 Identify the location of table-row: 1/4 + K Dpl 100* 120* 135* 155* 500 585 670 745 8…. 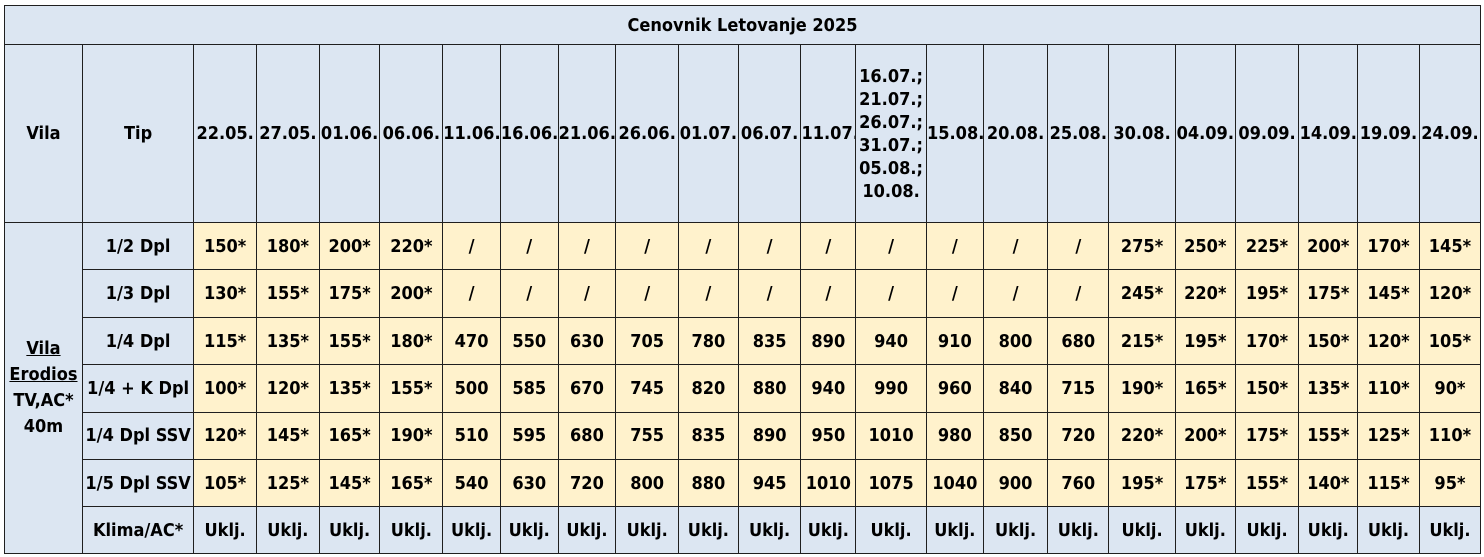
(743, 388).